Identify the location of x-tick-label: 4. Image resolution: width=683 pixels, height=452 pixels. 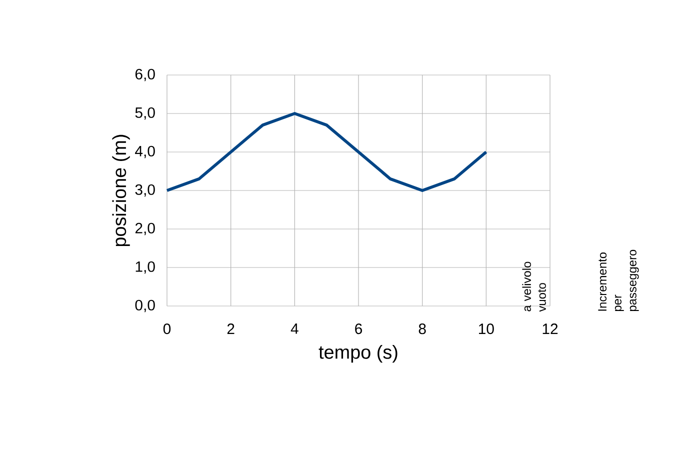
(294, 329).